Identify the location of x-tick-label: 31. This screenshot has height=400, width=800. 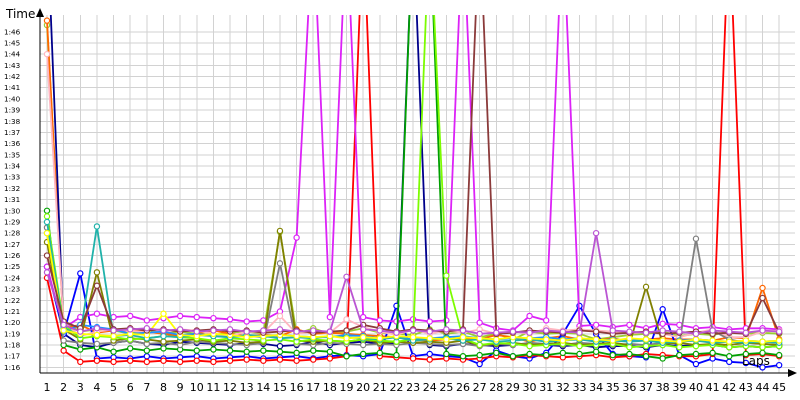
(546, 387).